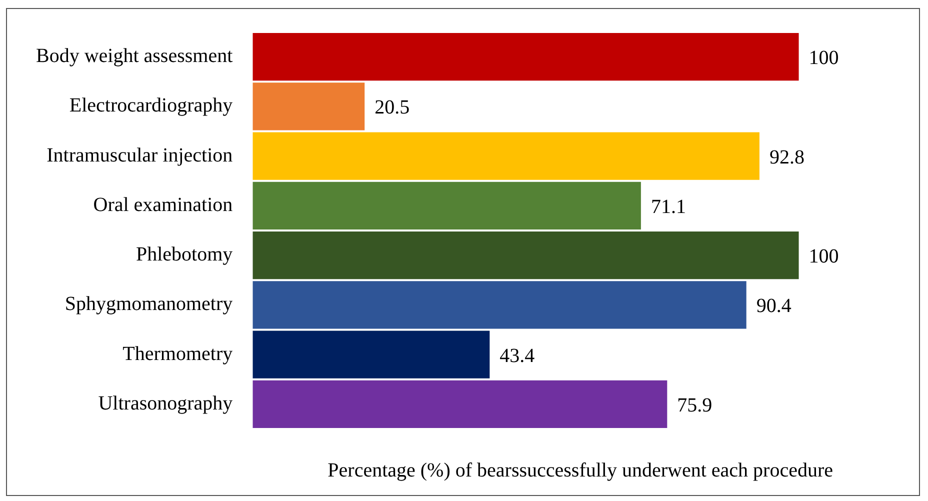 The height and width of the screenshot is (501, 928). Describe the element at coordinates (774, 306) in the screenshot. I see `data-label: 90.4` at that location.